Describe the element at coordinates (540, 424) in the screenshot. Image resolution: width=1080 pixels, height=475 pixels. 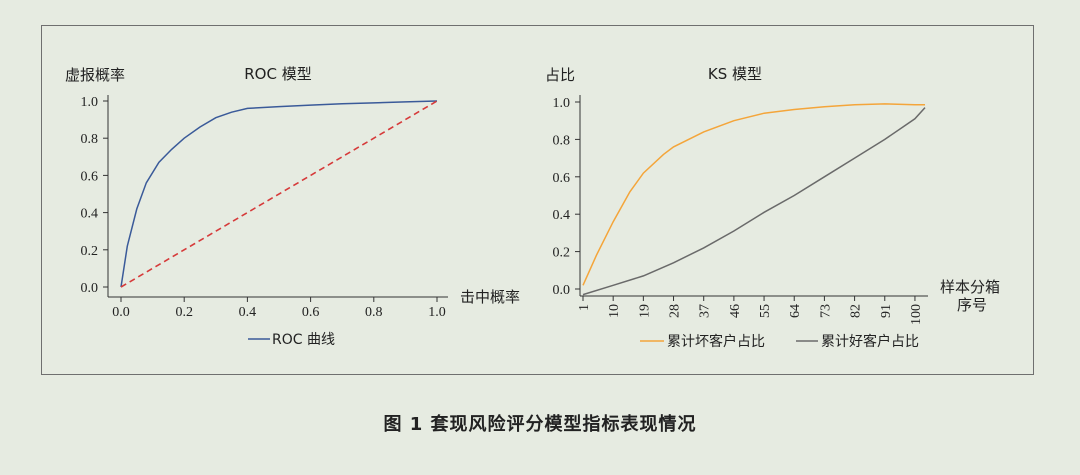
I see `figure-caption: 图 1 套现风险评分模型指标表现情况` at that location.